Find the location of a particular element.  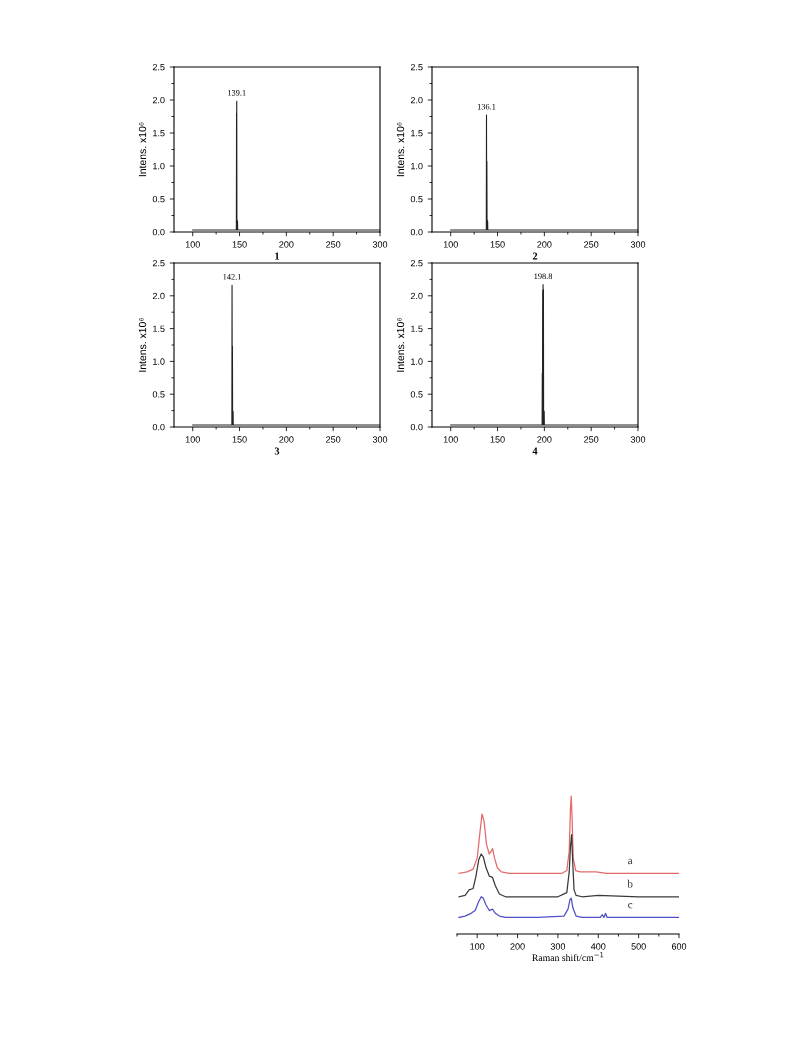

annotation: 136.1 is located at coordinates (486, 106).